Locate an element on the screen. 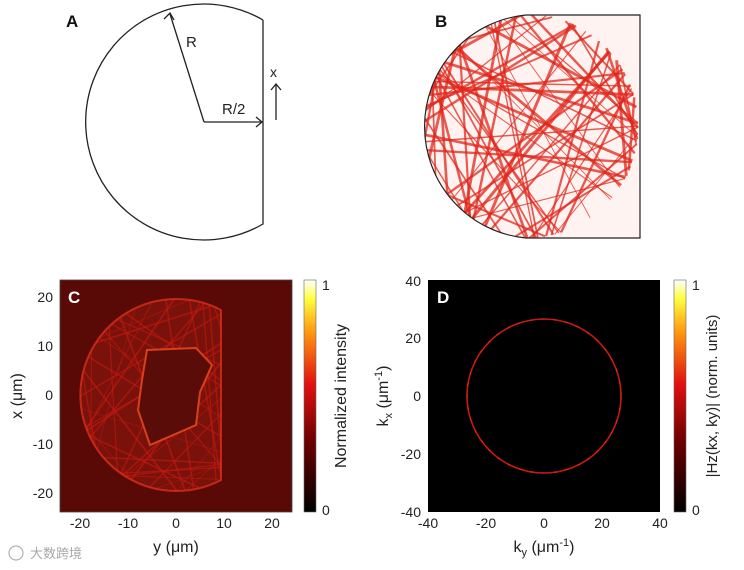 This screenshot has height=570, width=744. watermark-text: 大数跨境 is located at coordinates (56, 553).